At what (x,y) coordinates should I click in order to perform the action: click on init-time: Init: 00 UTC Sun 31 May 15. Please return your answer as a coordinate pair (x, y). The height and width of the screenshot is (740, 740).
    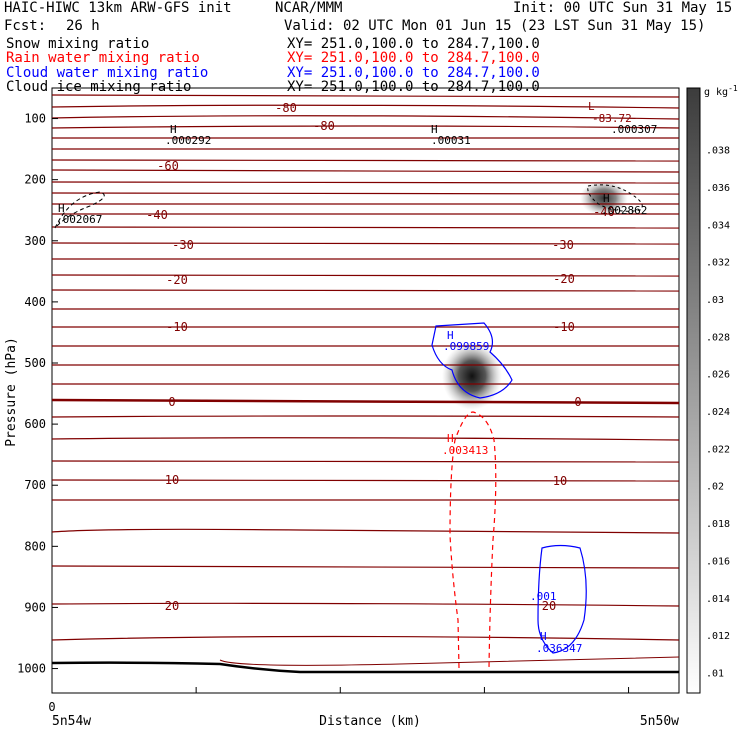
    Looking at the image, I should click on (623, 8).